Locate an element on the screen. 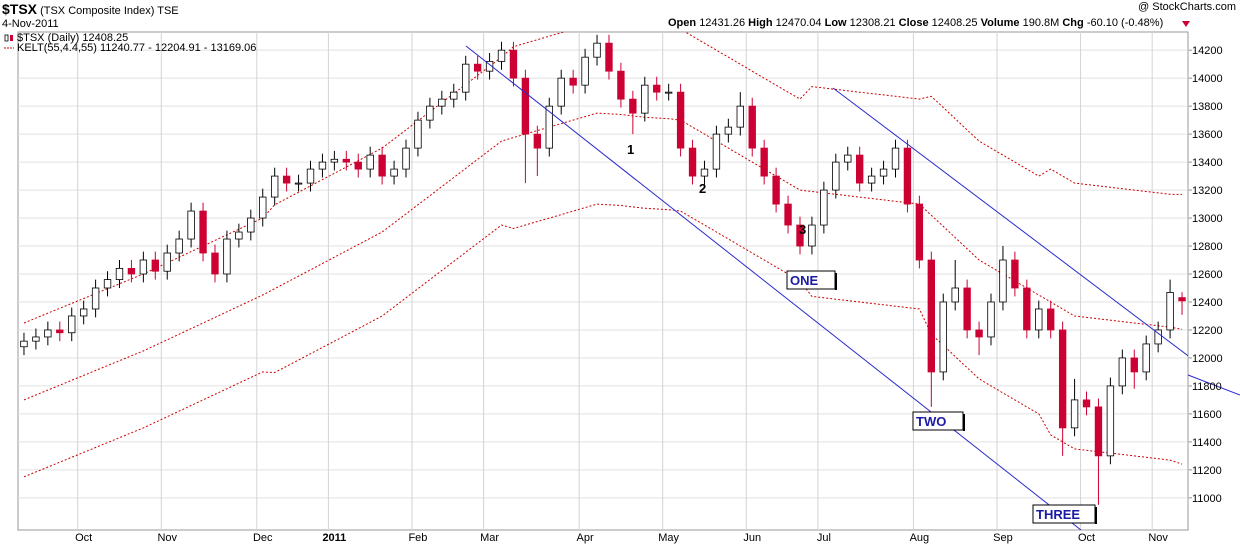  value: 12431.26 is located at coordinates (722, 23).